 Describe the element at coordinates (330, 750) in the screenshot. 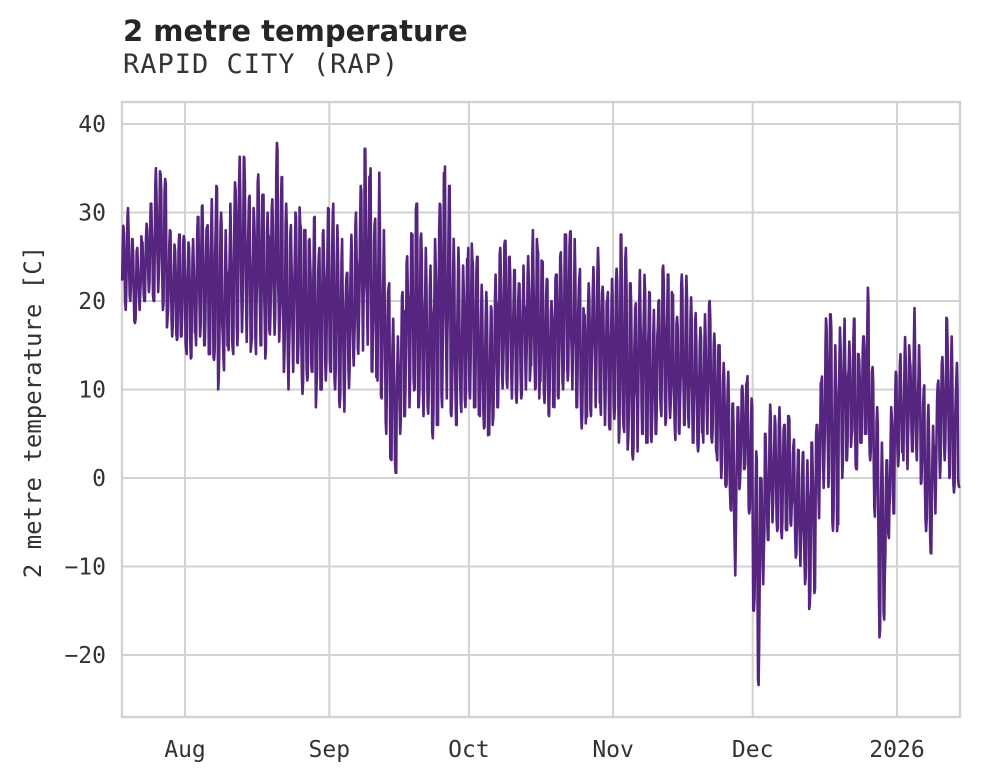

I see `x-tick-label: Sep` at that location.